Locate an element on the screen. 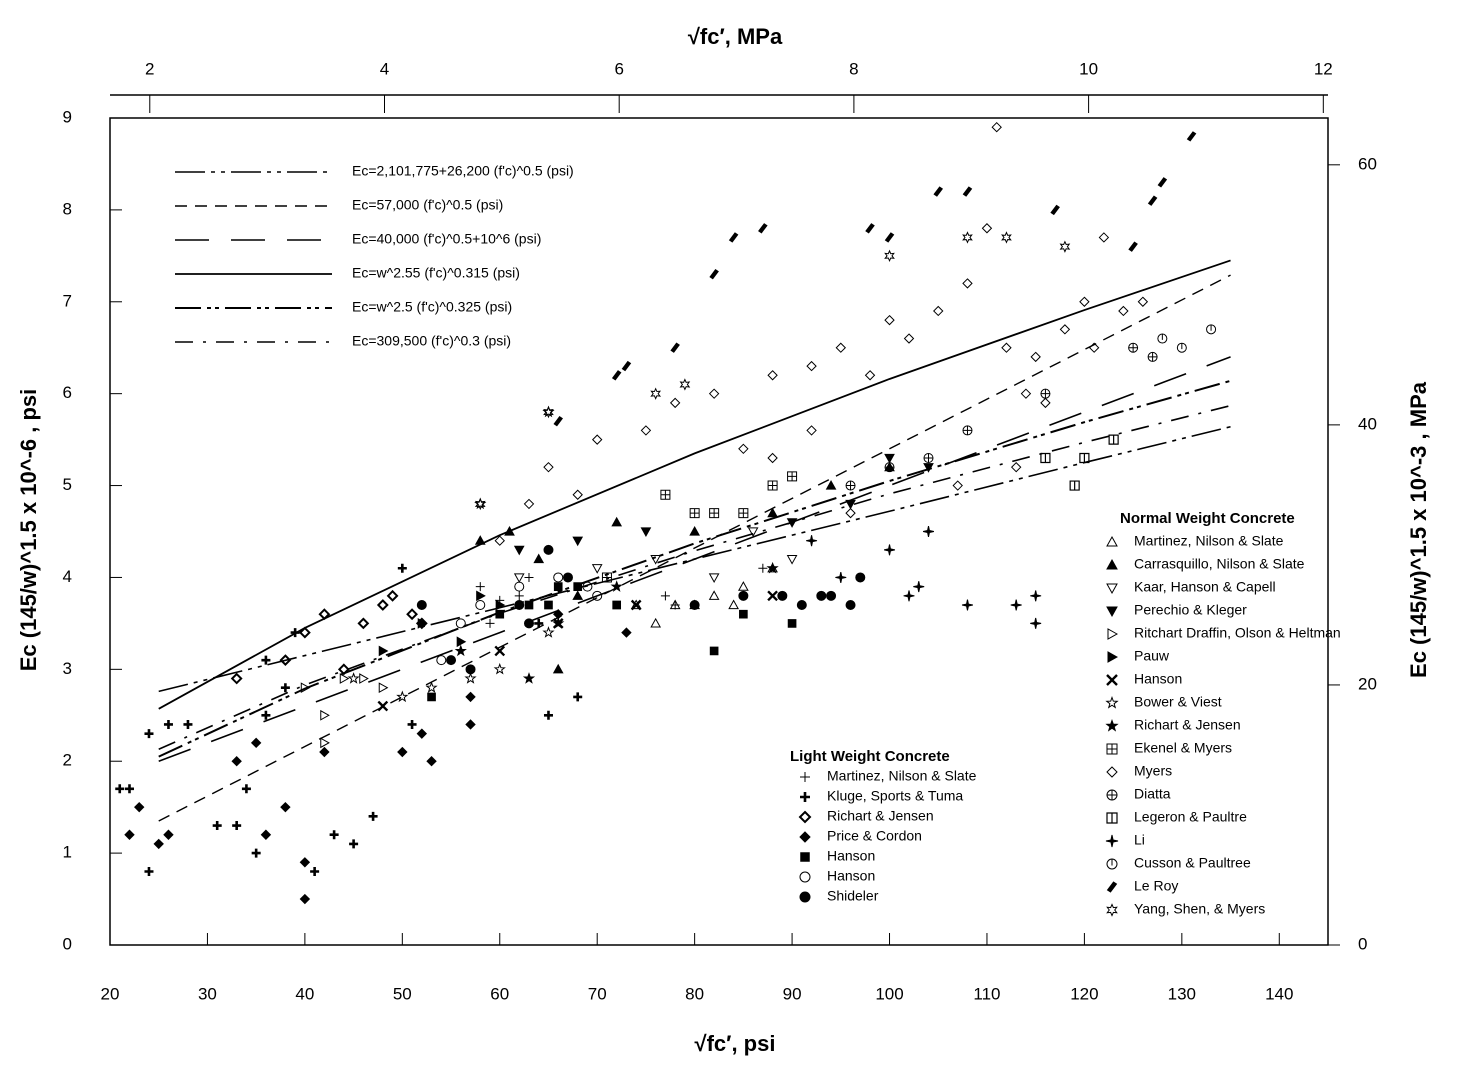  x-tick-label: 120 is located at coordinates (1084, 993).